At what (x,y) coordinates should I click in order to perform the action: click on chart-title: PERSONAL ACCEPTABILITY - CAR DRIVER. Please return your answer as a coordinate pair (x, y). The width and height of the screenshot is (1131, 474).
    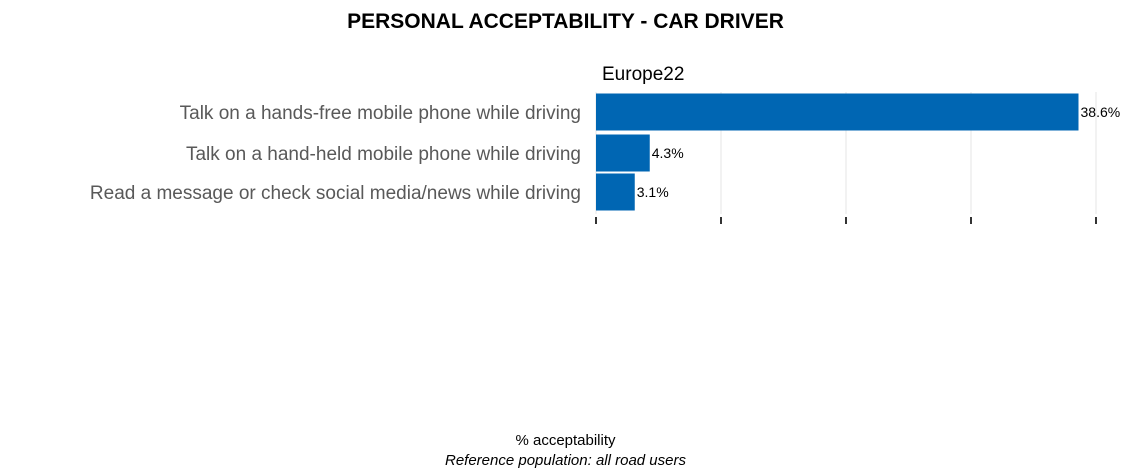
    Looking at the image, I should click on (565, 21).